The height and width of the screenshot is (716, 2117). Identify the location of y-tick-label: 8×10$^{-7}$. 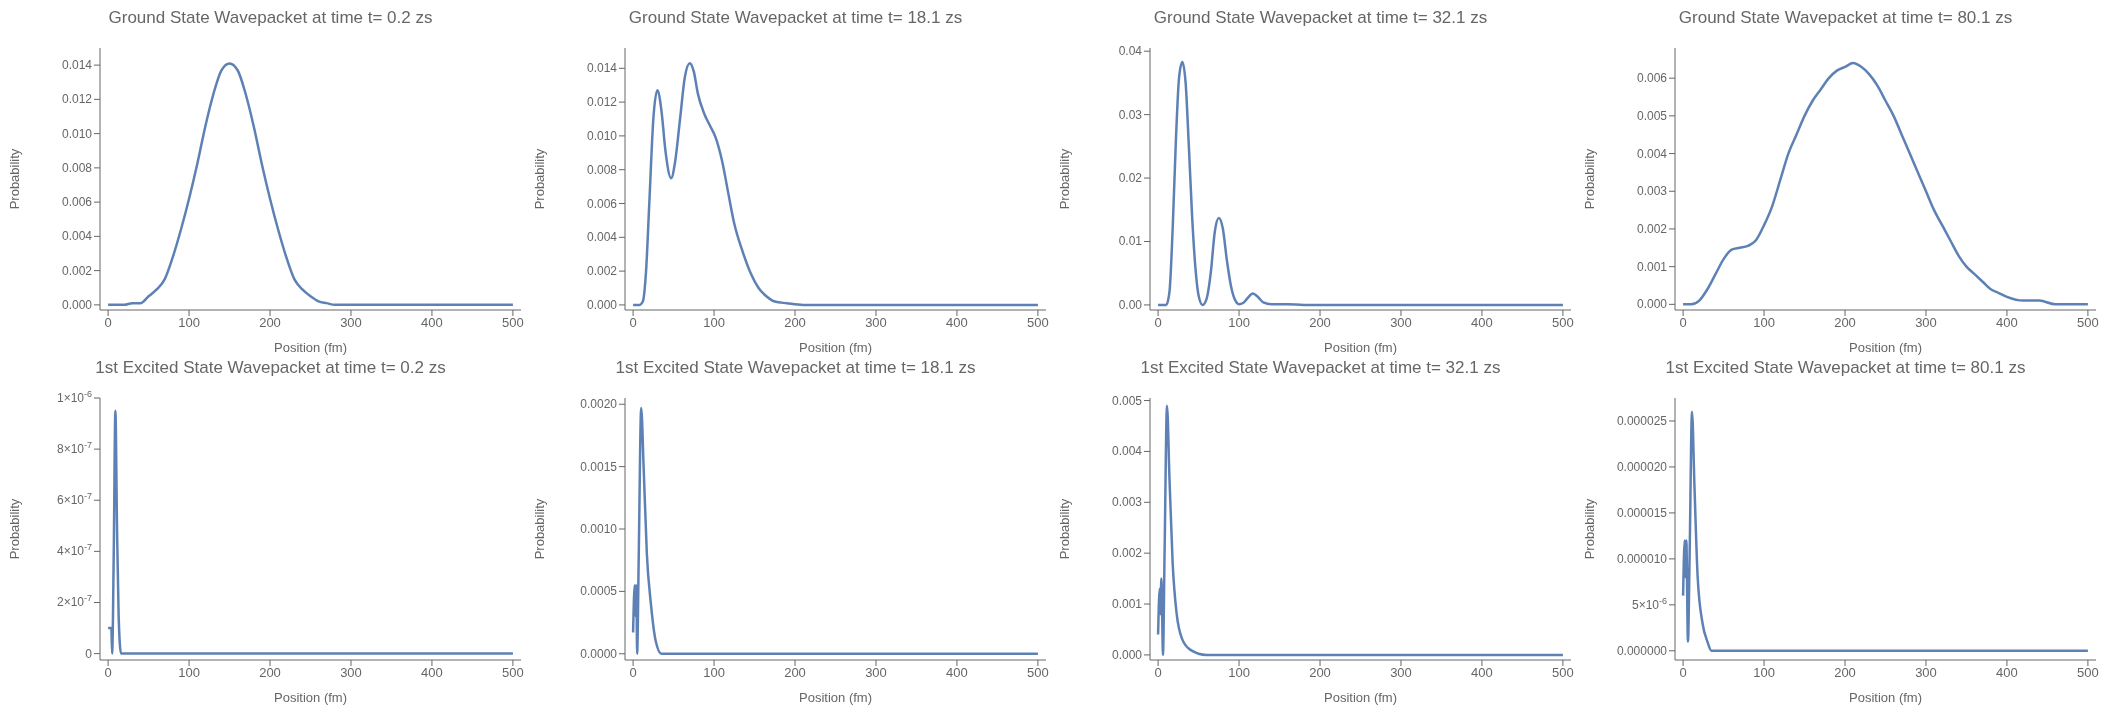
(74, 448).